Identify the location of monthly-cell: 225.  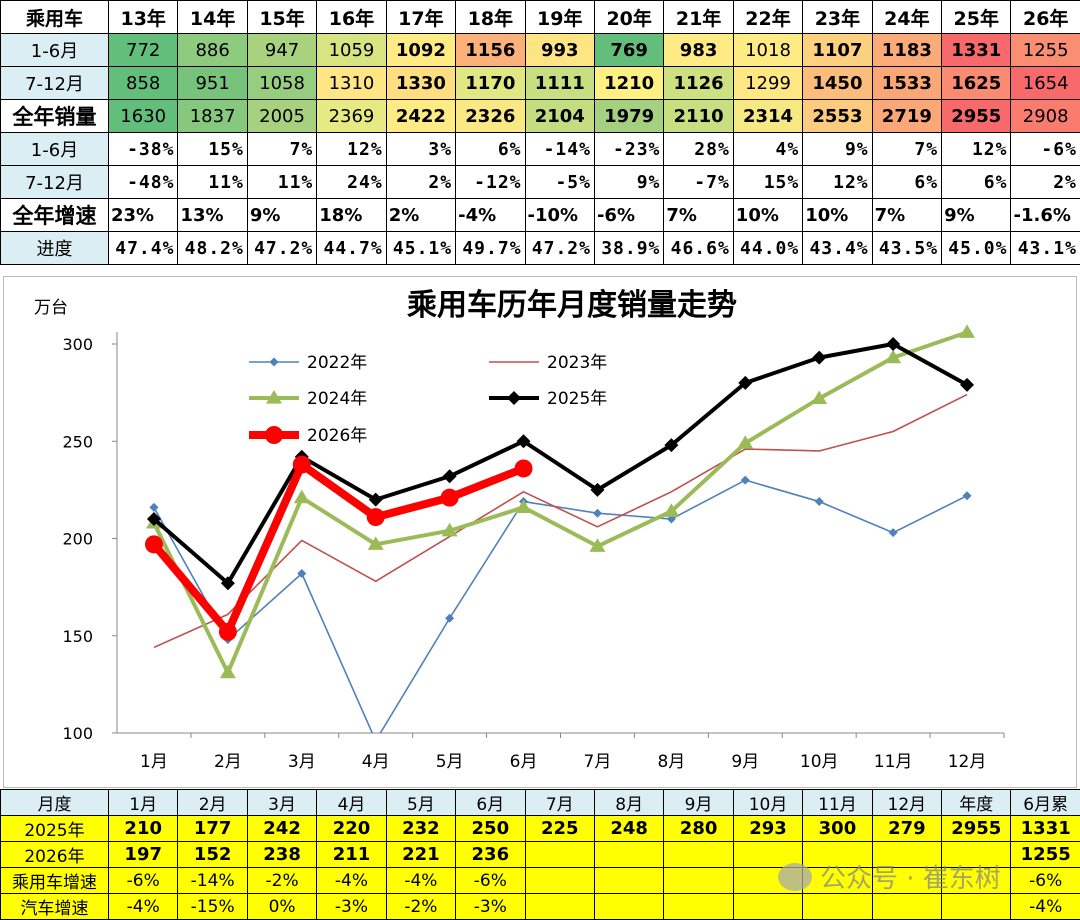
(559, 829).